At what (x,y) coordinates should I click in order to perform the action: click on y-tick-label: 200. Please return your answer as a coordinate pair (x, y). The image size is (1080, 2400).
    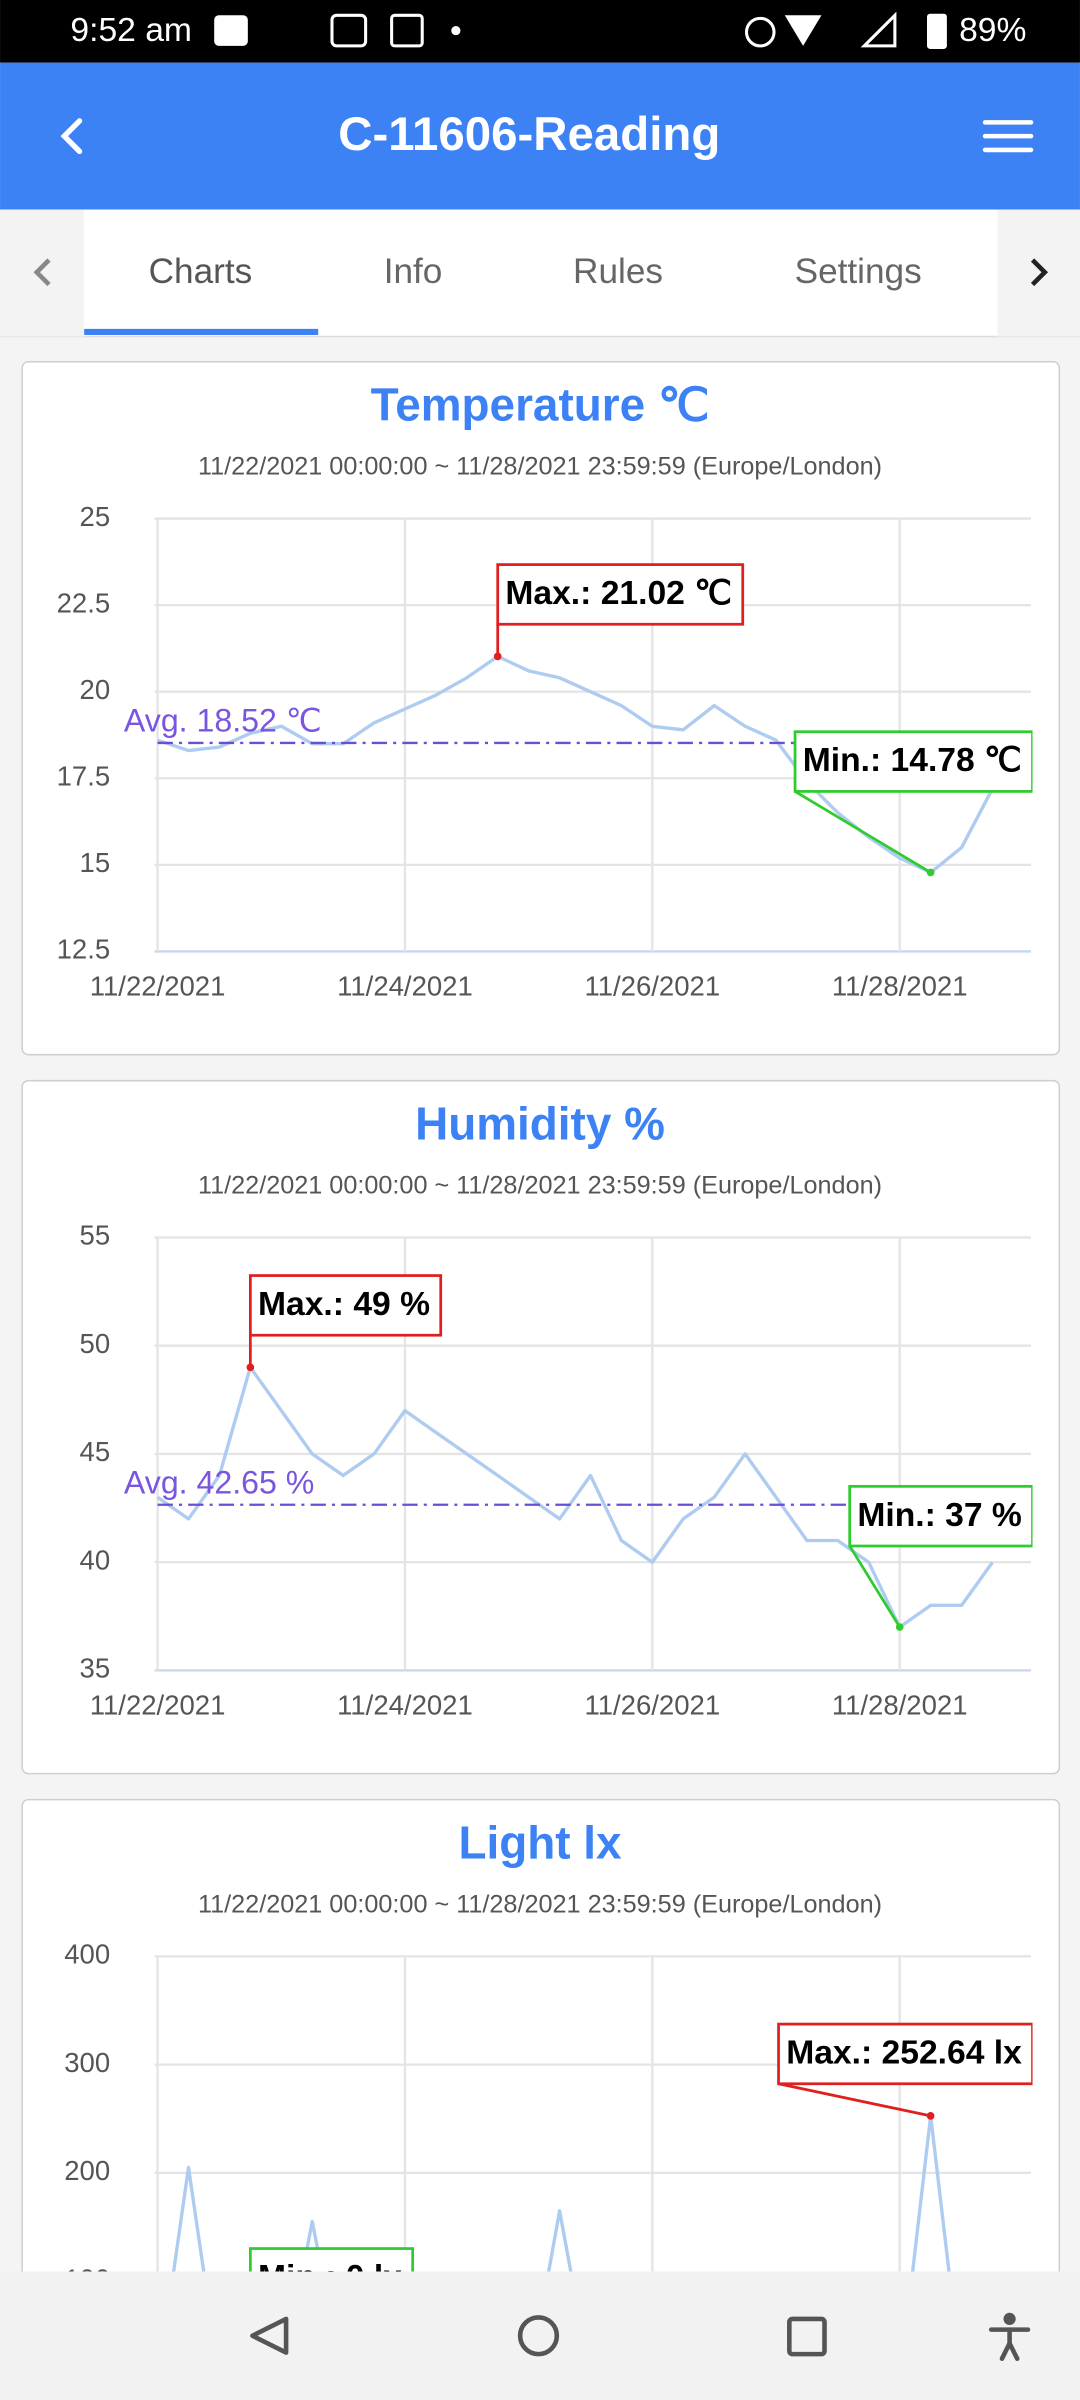
    Looking at the image, I should click on (87, 2170).